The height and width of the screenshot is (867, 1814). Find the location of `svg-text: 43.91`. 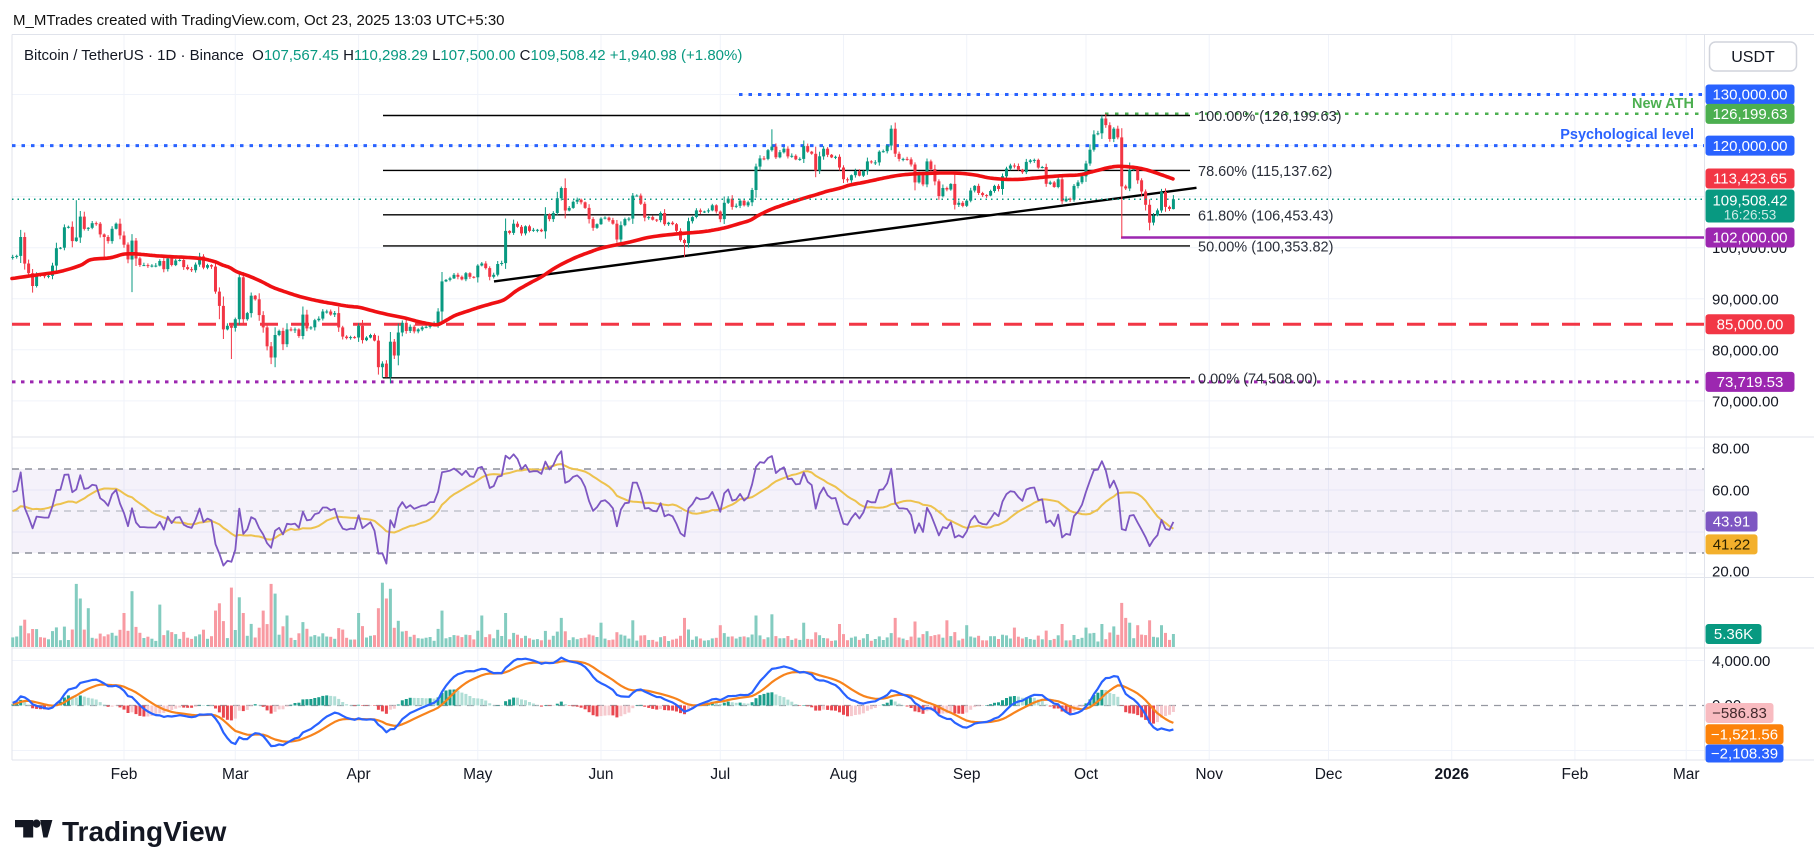

svg-text: 43.91 is located at coordinates (1732, 522).